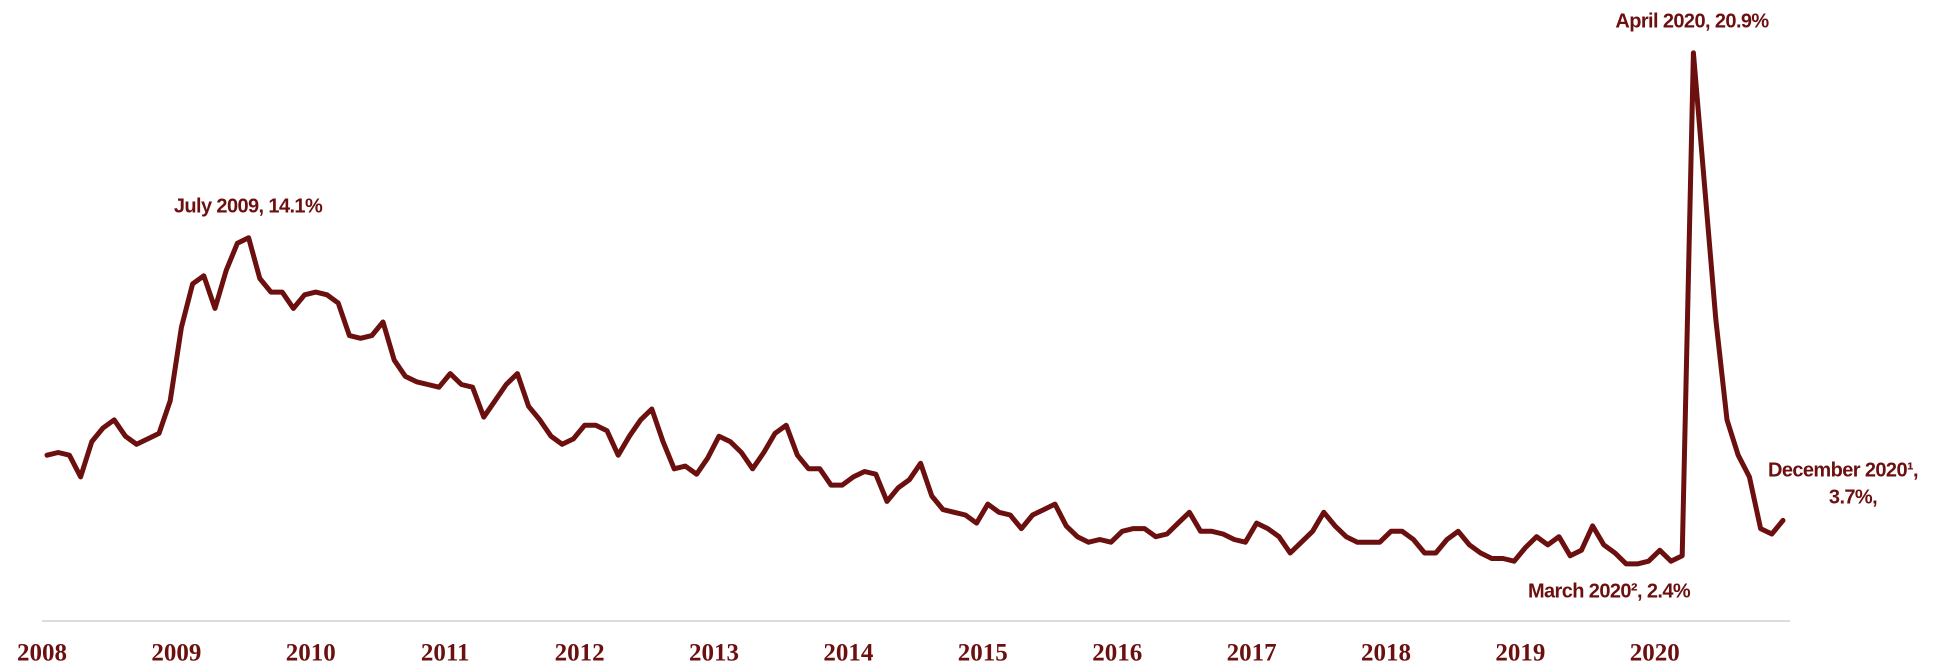  What do you see at coordinates (445, 653) in the screenshot?
I see `x-tick-label: 2011` at bounding box center [445, 653].